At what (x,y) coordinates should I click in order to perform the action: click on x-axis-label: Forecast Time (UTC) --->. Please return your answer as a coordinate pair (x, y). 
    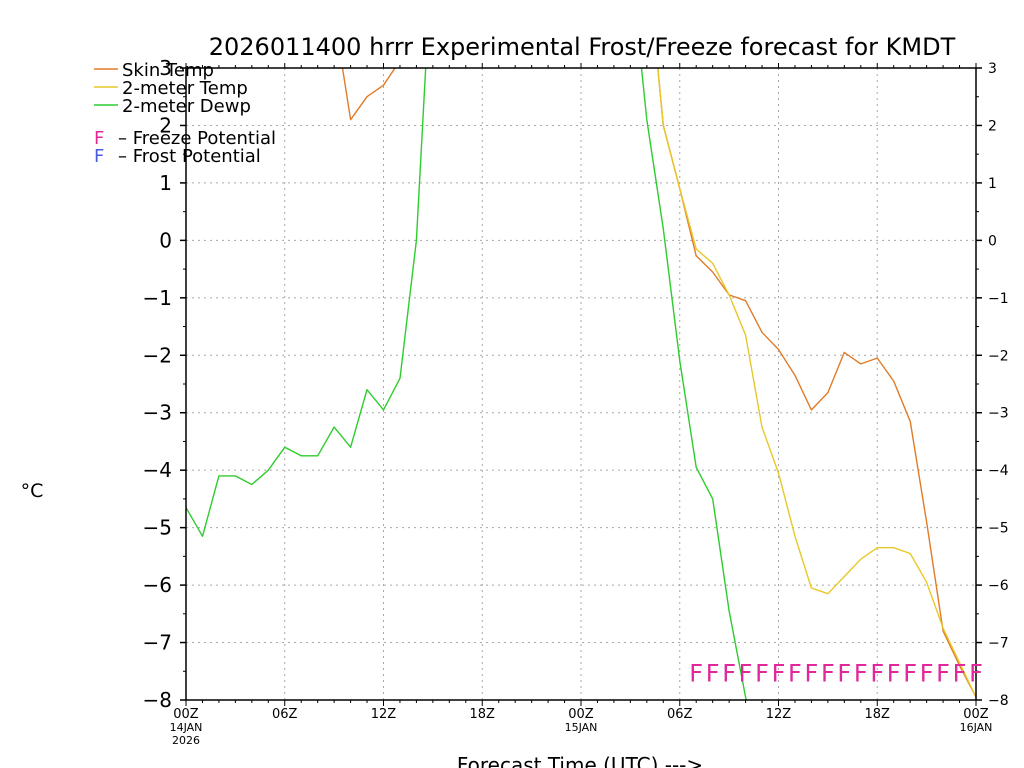
    Looking at the image, I should click on (580, 760).